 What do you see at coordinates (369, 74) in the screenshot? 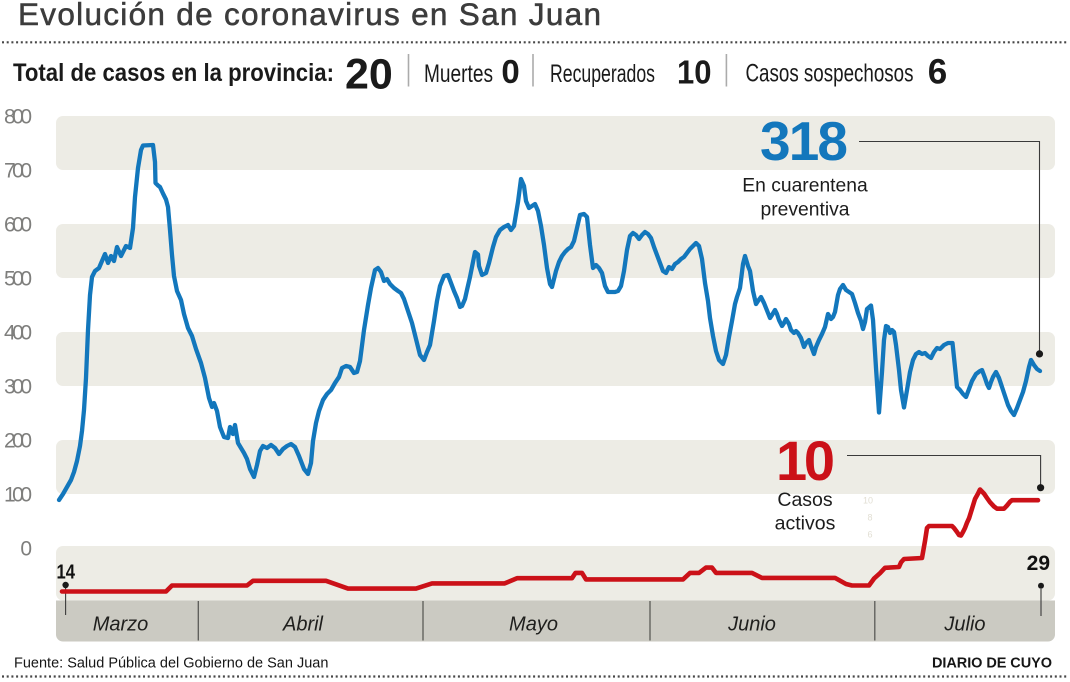
I see `svg-text: 20` at bounding box center [369, 74].